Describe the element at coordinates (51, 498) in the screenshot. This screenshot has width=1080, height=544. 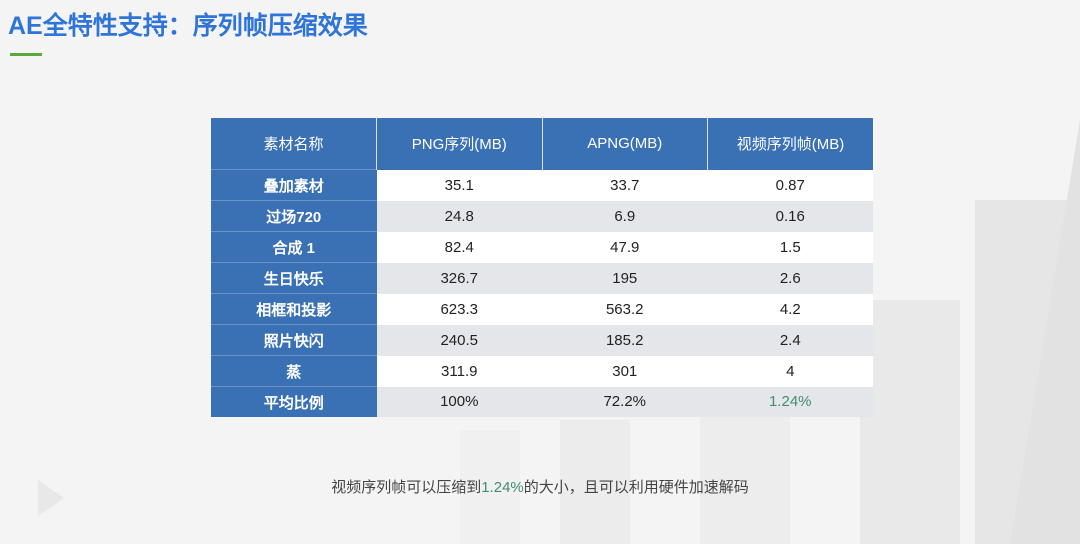
I see `play-arrow-icon` at that location.